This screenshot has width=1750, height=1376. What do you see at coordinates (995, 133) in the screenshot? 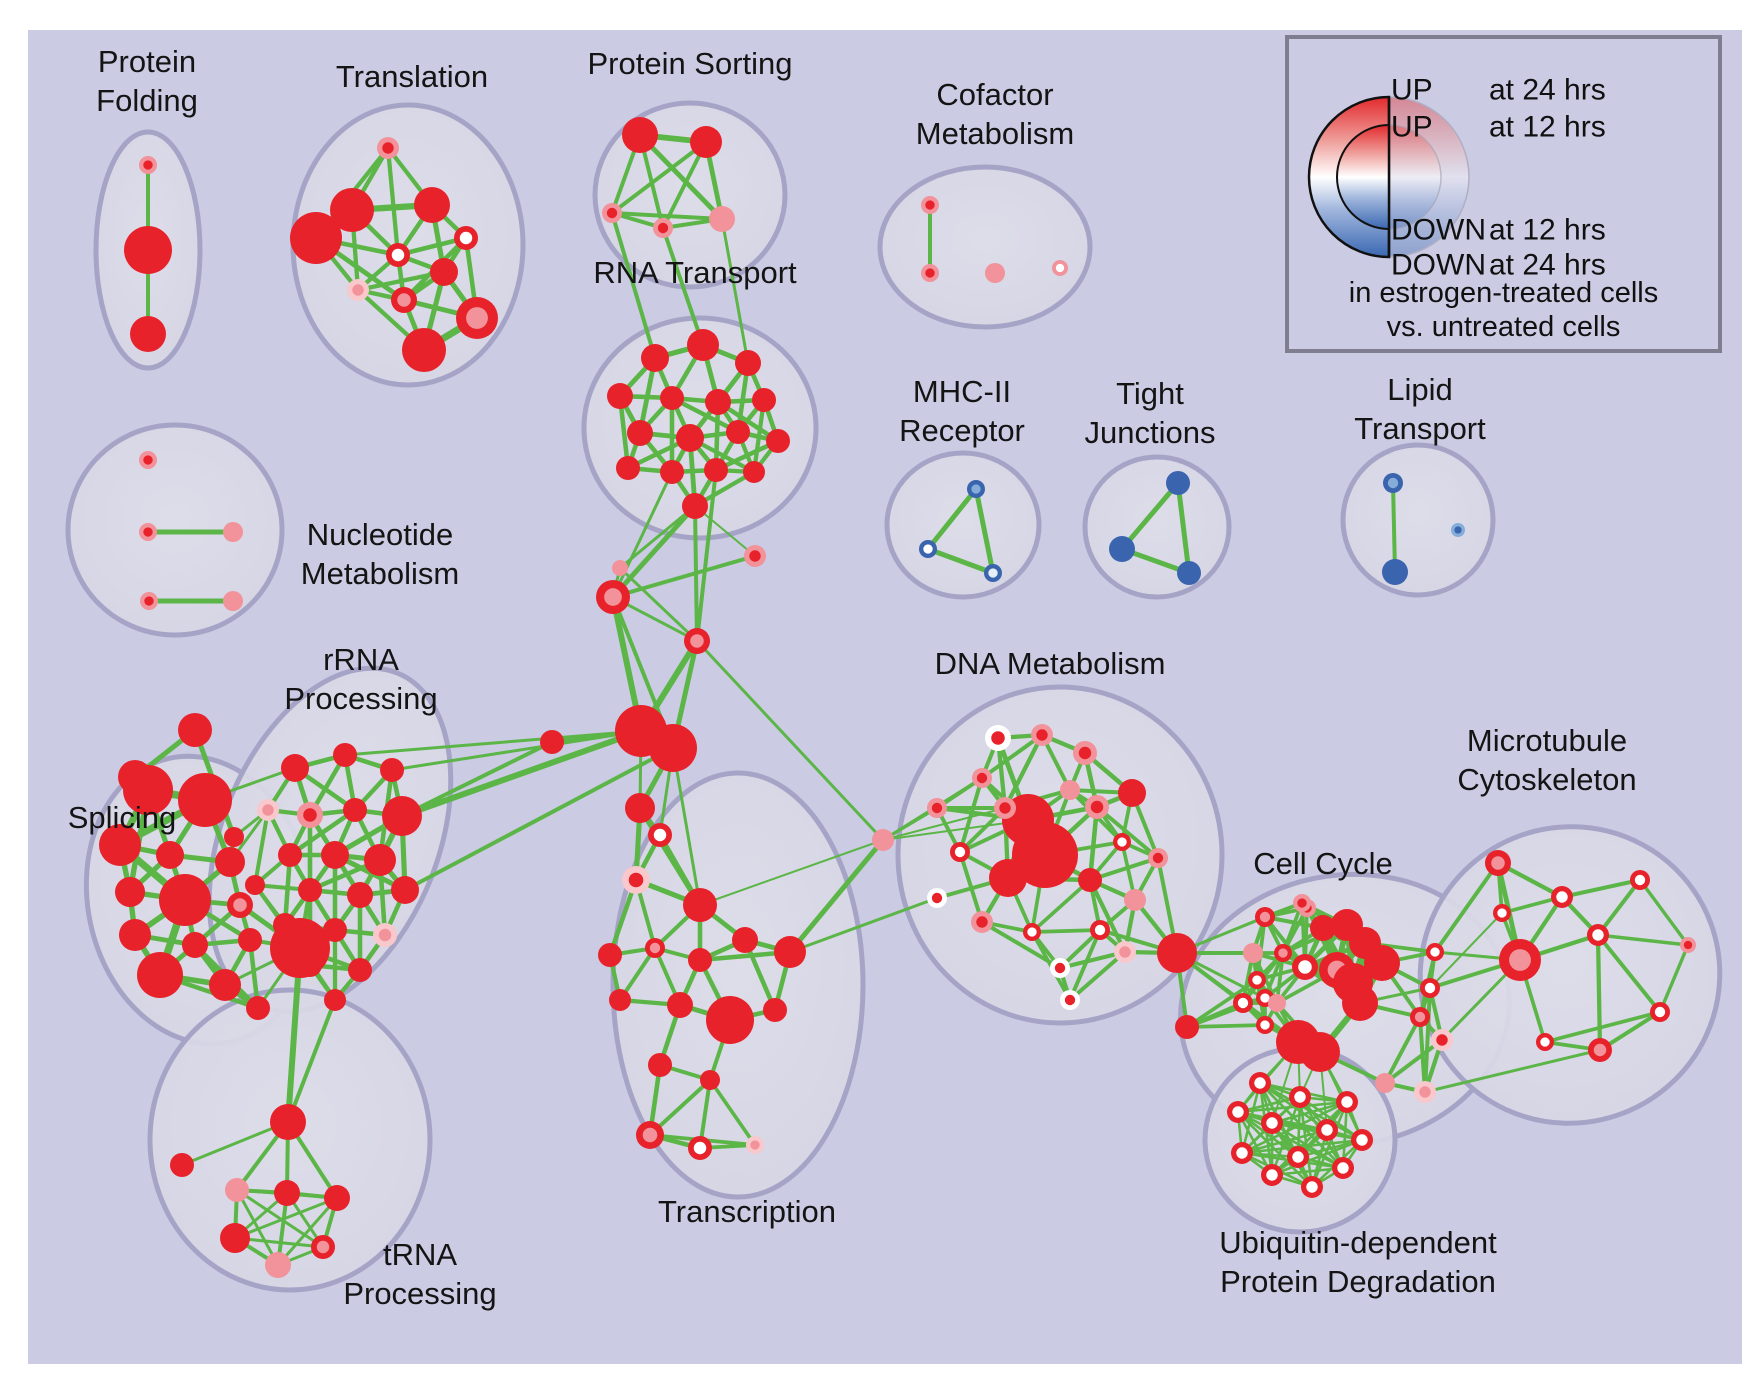
I see `cluster-cofactor-metabolism-label: Metabolism` at bounding box center [995, 133].